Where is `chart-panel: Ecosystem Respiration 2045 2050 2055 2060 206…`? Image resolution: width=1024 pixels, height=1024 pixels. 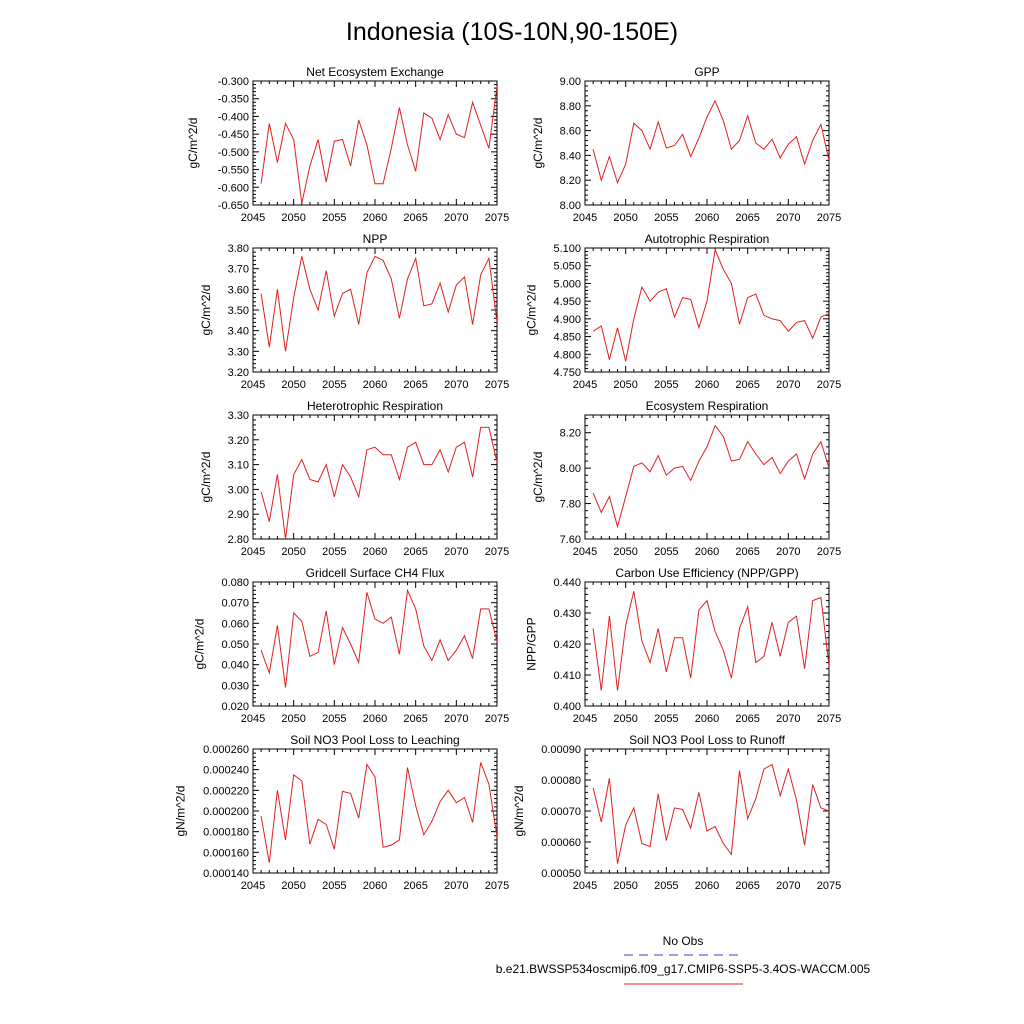
chart-panel: Ecosystem Respiration 2045 2050 2055 2060 206… is located at coordinates (686, 478).